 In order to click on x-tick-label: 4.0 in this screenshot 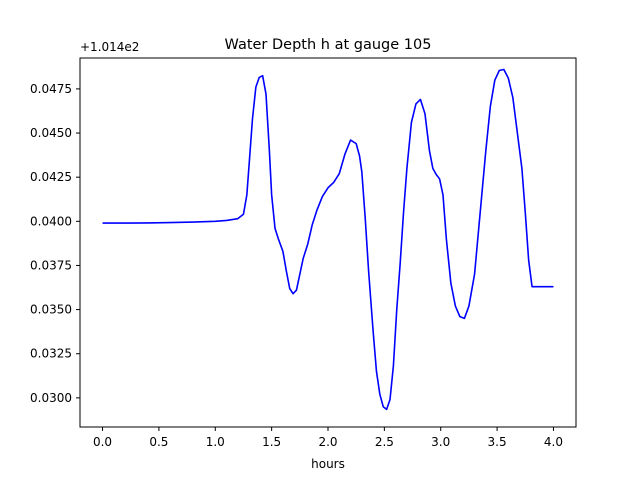, I will do `click(553, 442)`.